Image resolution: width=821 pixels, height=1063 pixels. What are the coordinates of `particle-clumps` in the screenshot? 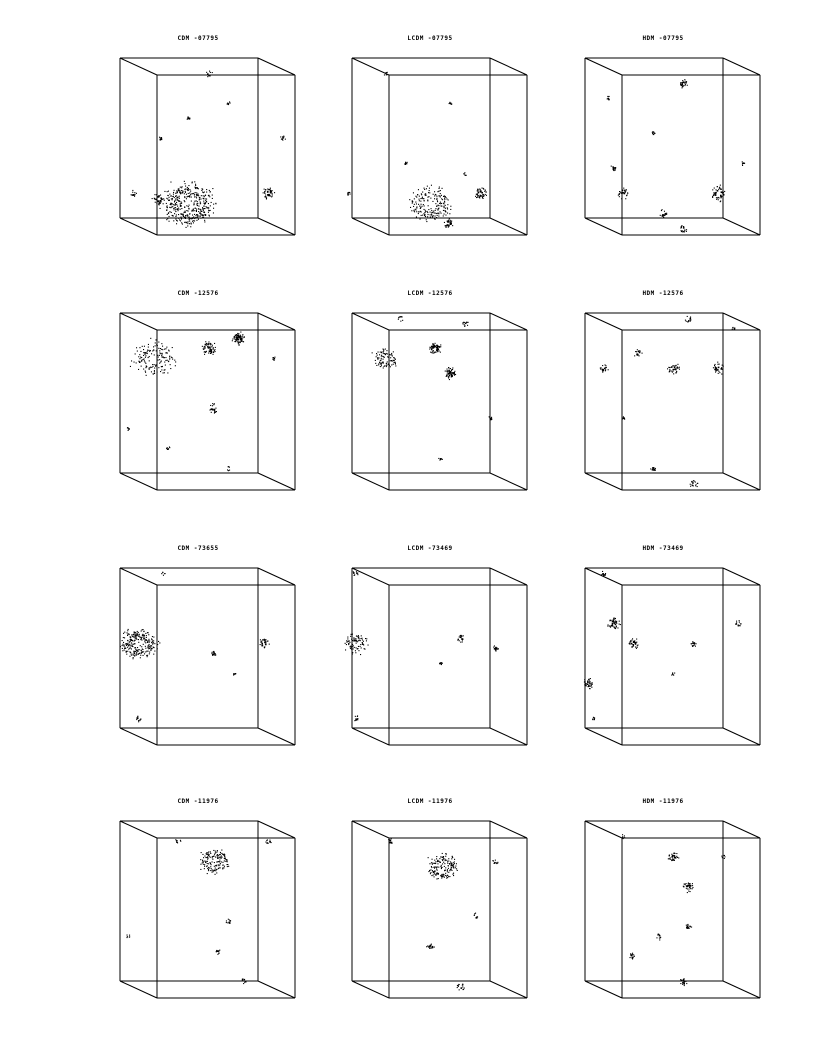 It's located at (199, 912).